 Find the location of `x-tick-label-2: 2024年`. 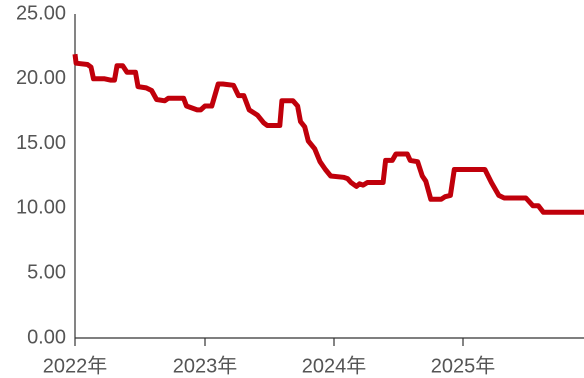

x-tick-label-2: 2024年 is located at coordinates (334, 365).